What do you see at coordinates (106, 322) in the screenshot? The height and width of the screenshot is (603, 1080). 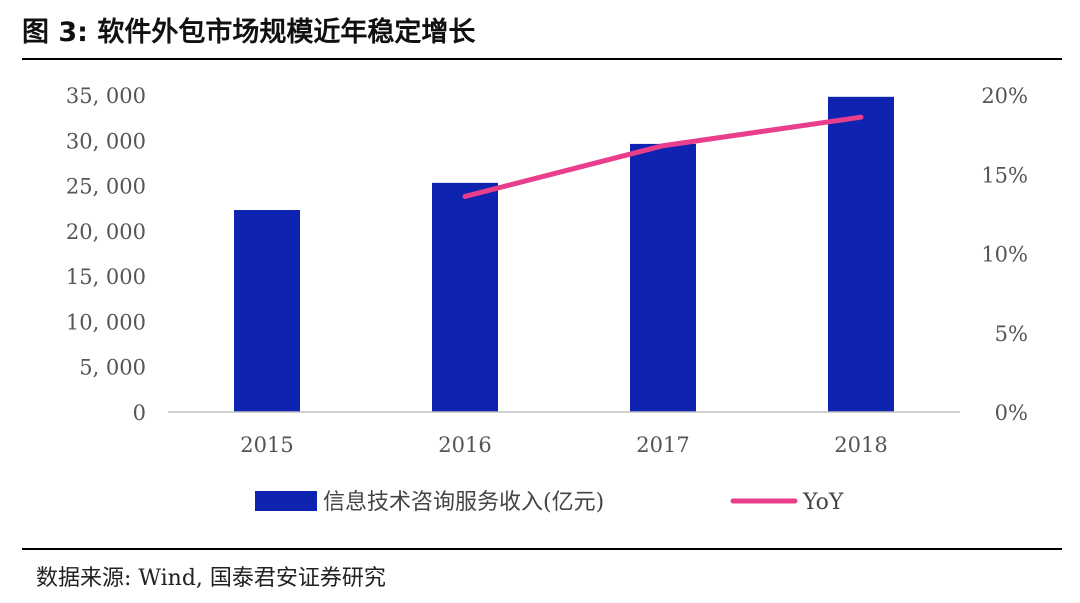 I see `left-tick-label: 10, 000` at bounding box center [106, 322].